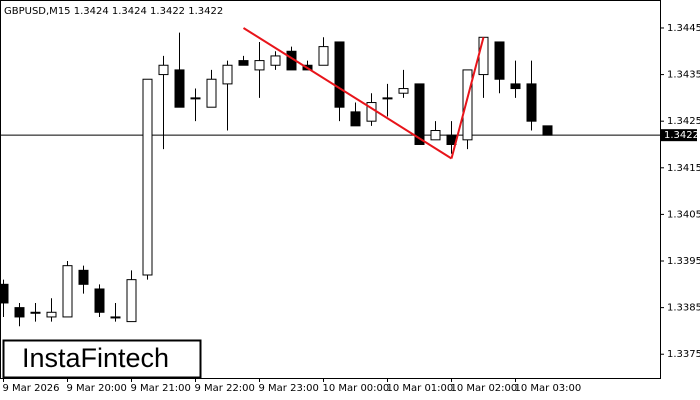 The height and width of the screenshot is (400, 700). I want to click on last-price-label: 1.3422, so click(681, 135).